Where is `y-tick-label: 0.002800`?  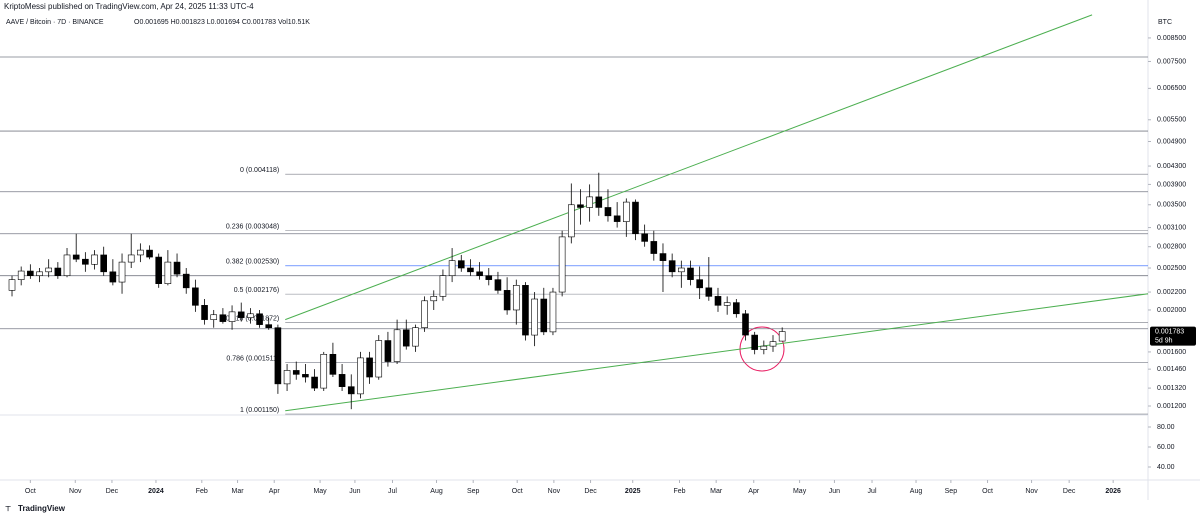
y-tick-label: 0.002800 is located at coordinates (1171, 247).